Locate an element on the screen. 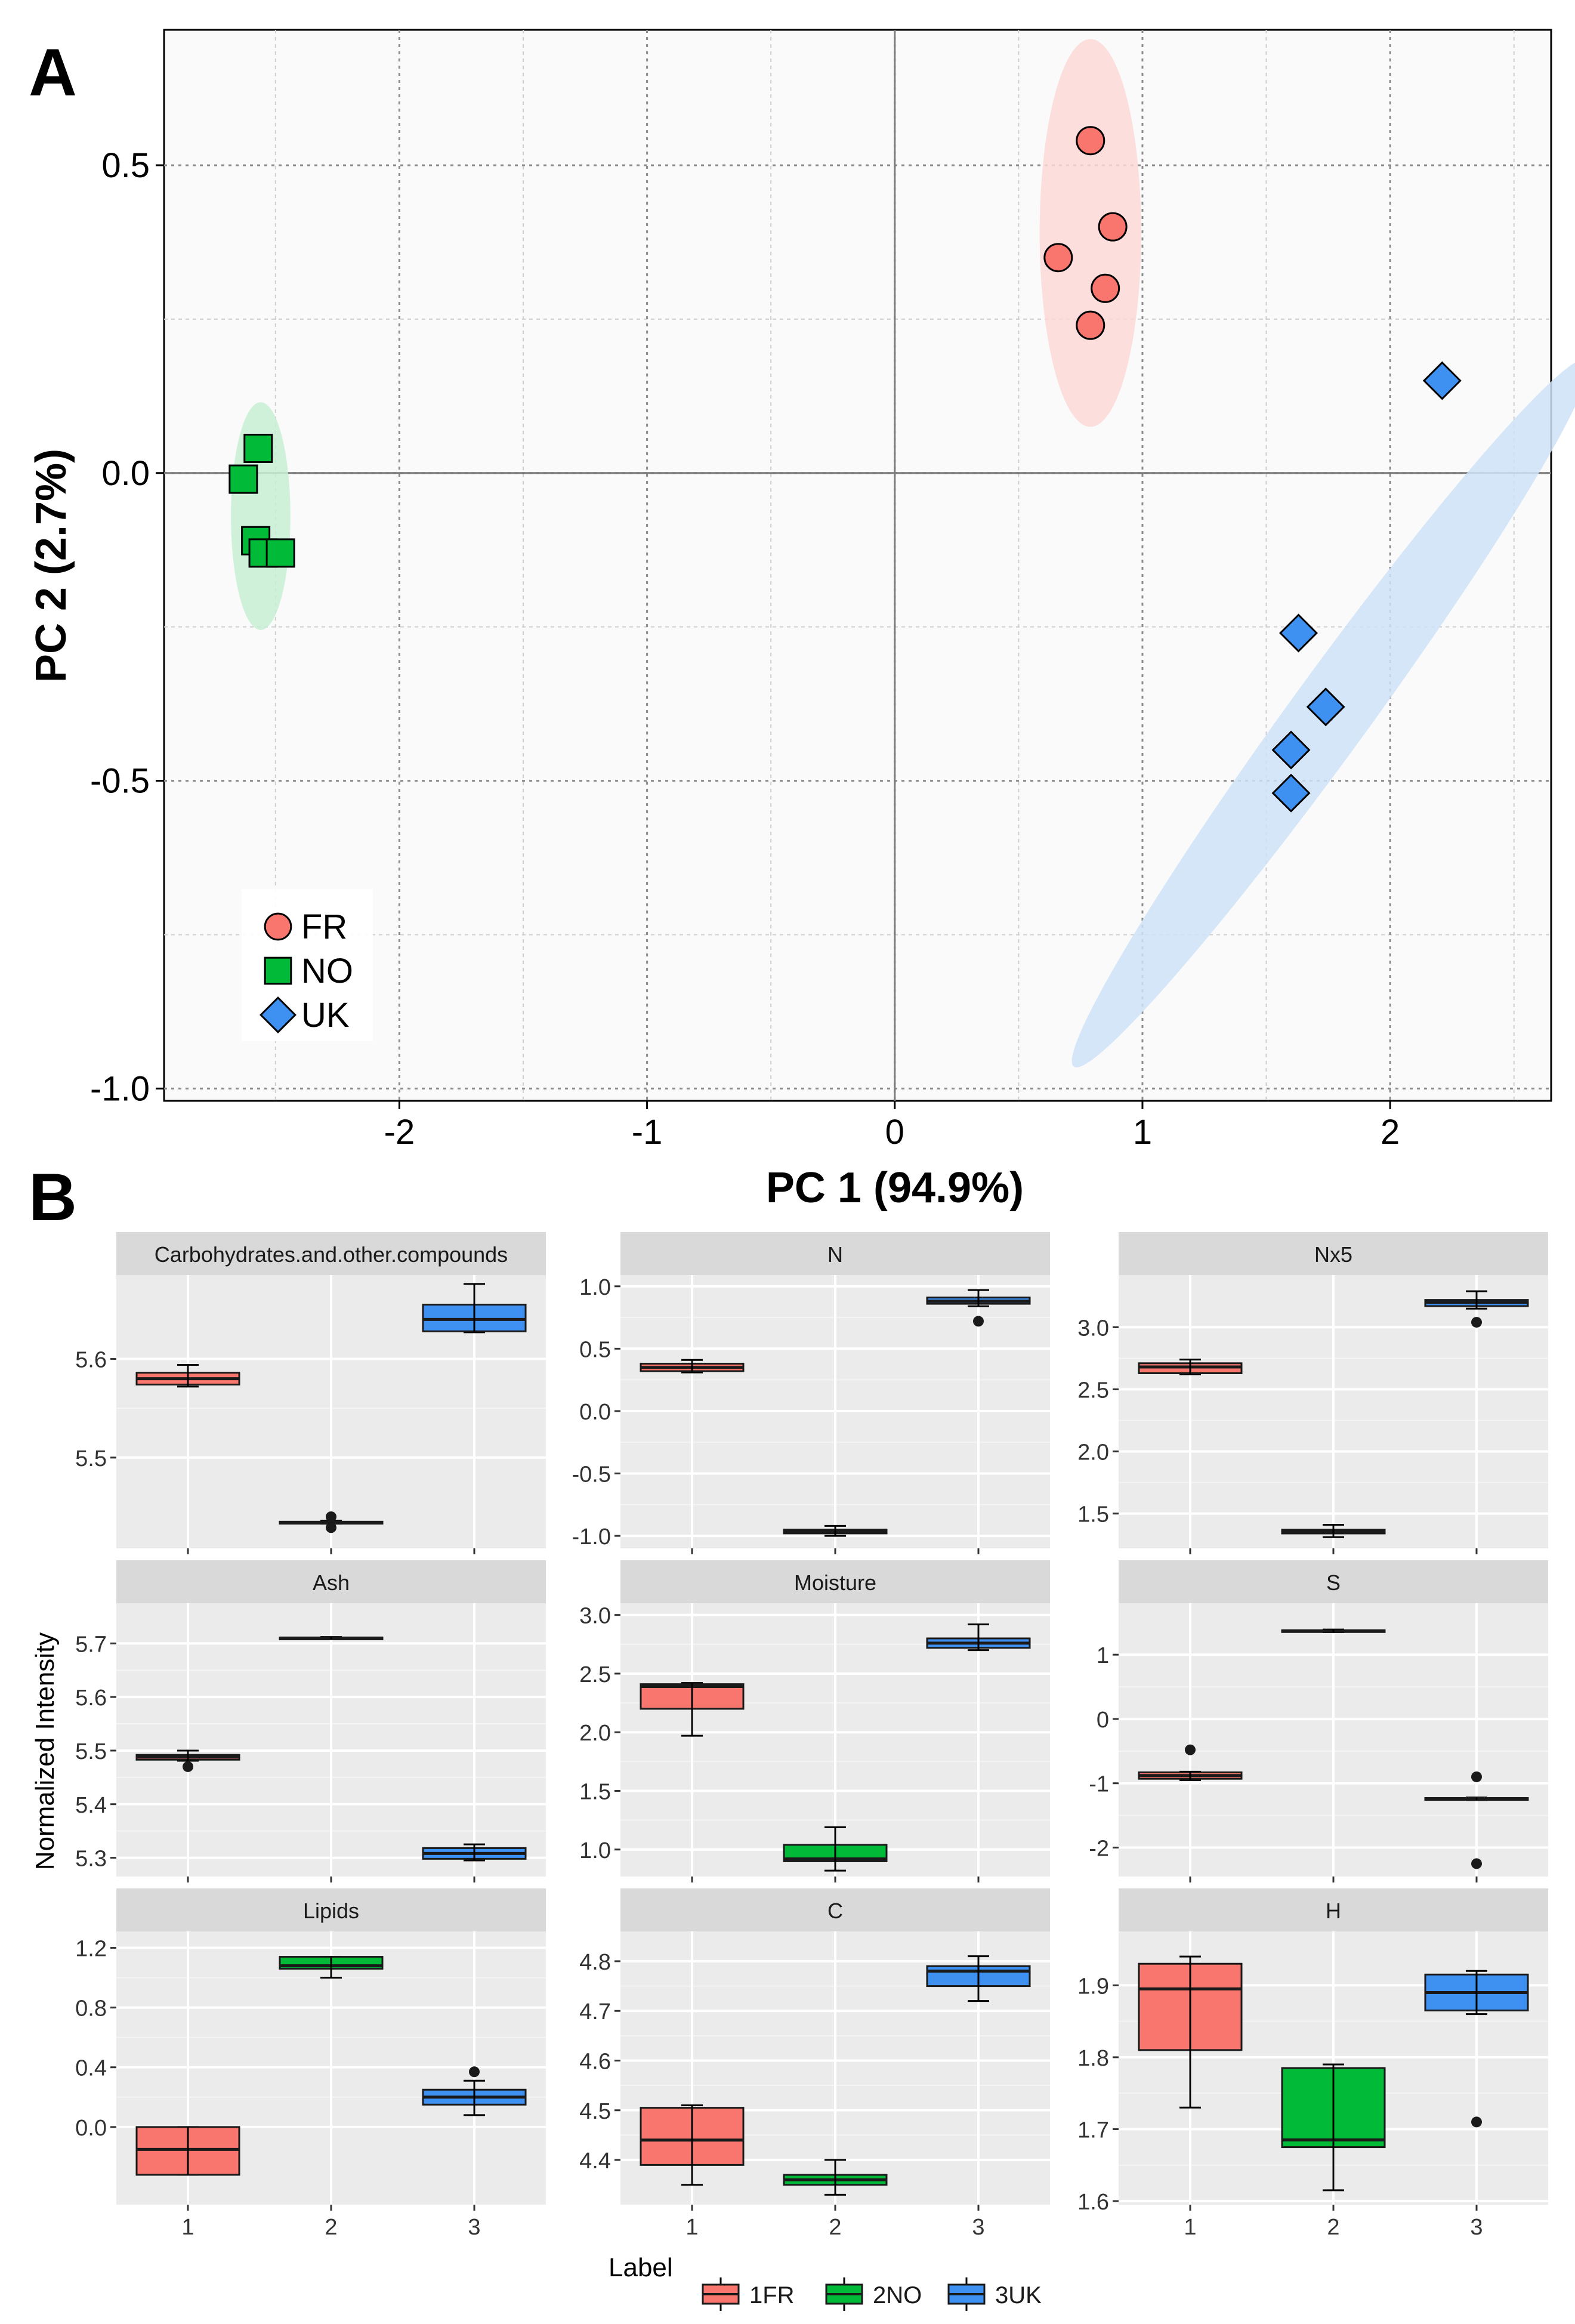  facet-y-tick-label: 1.2 is located at coordinates (91, 1949).